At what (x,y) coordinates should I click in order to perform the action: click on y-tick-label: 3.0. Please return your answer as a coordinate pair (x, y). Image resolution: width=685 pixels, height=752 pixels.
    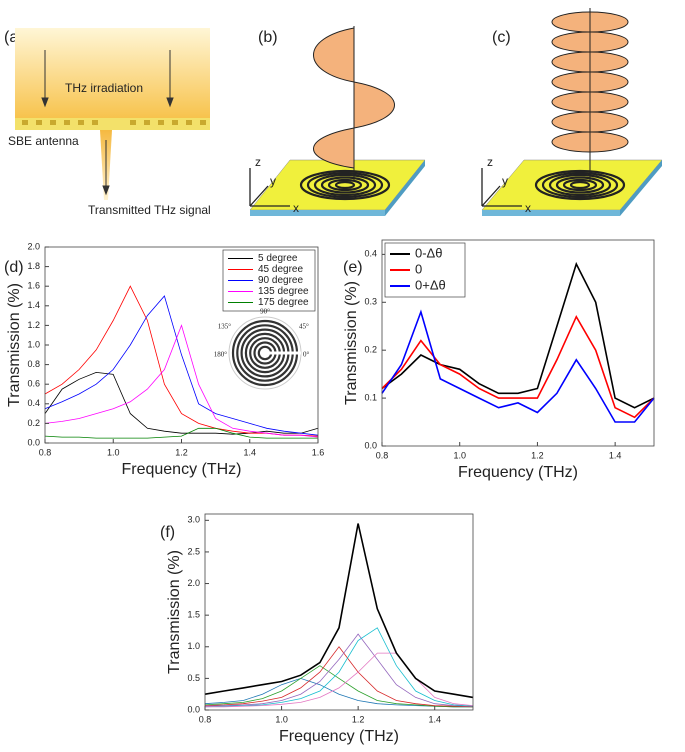
    Looking at the image, I should click on (193, 520).